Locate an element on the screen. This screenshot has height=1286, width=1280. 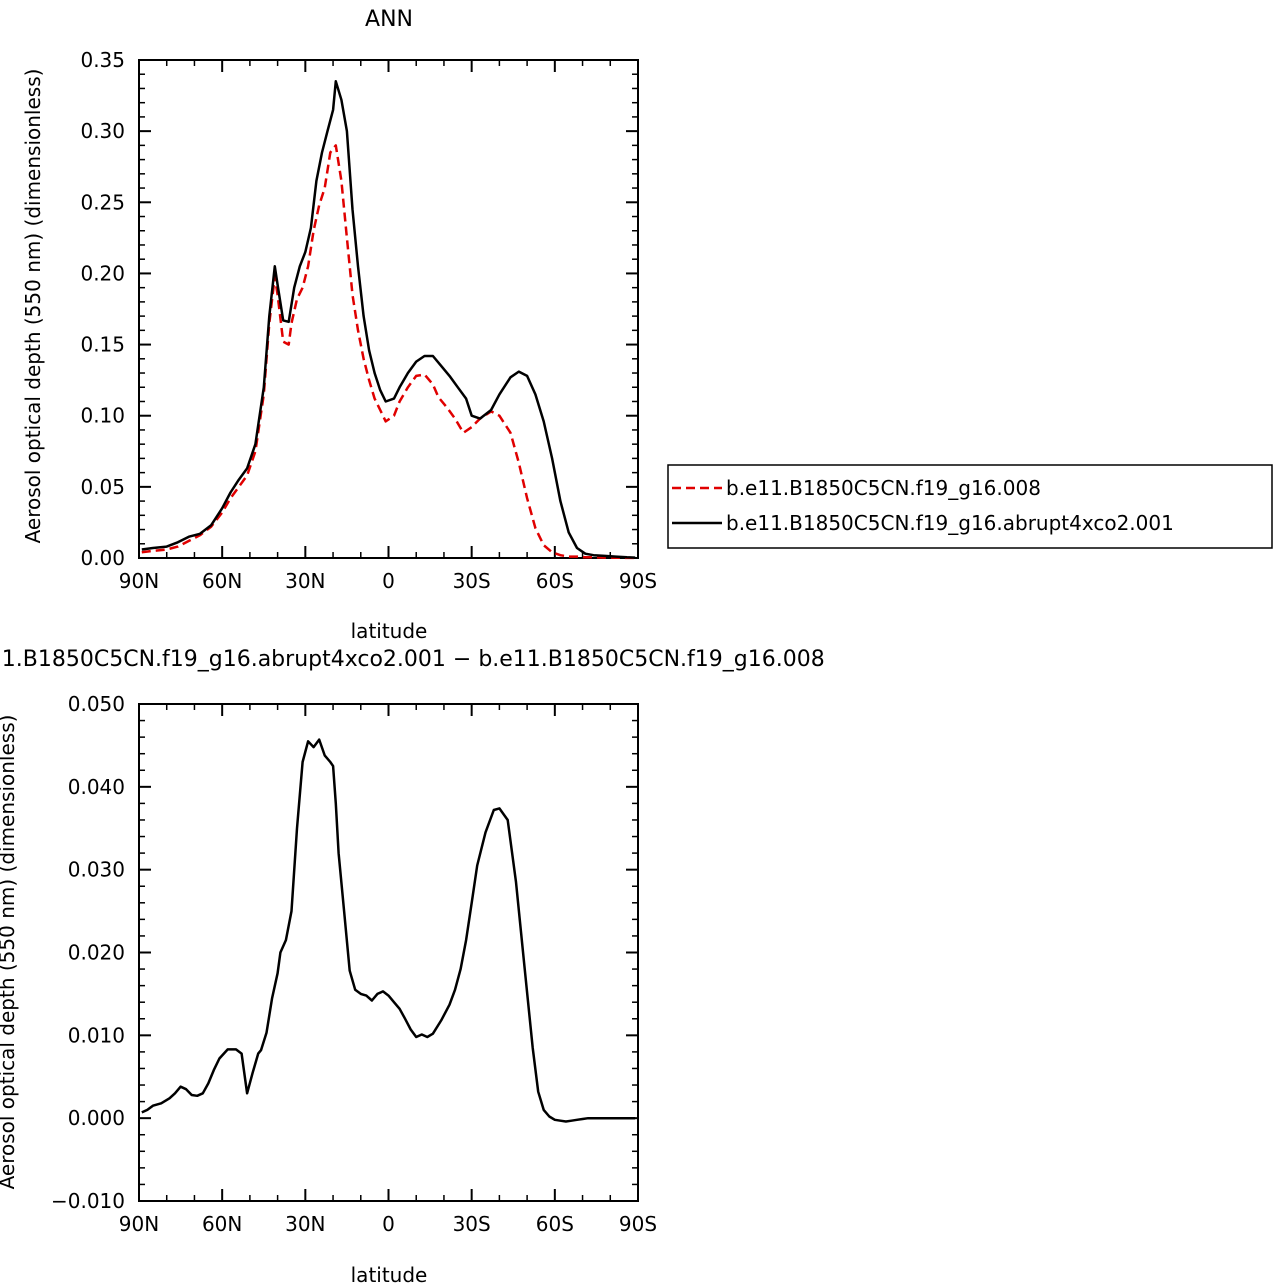
top-chart-title: ANN is located at coordinates (389, 19).